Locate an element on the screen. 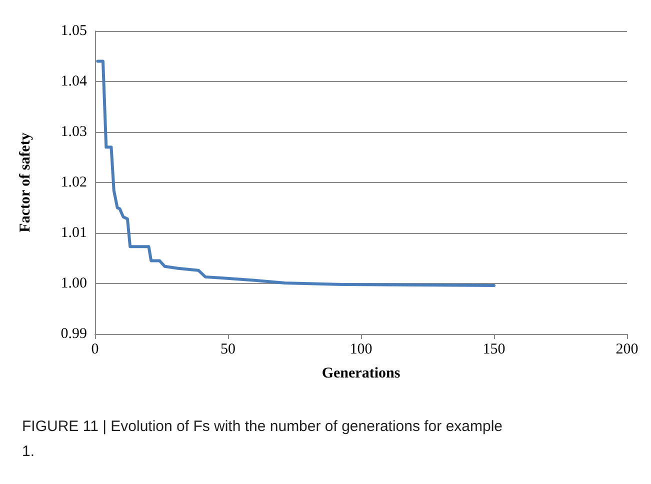 Image resolution: width=651 pixels, height=484 pixels. x-tick-label: 0 is located at coordinates (95, 350).